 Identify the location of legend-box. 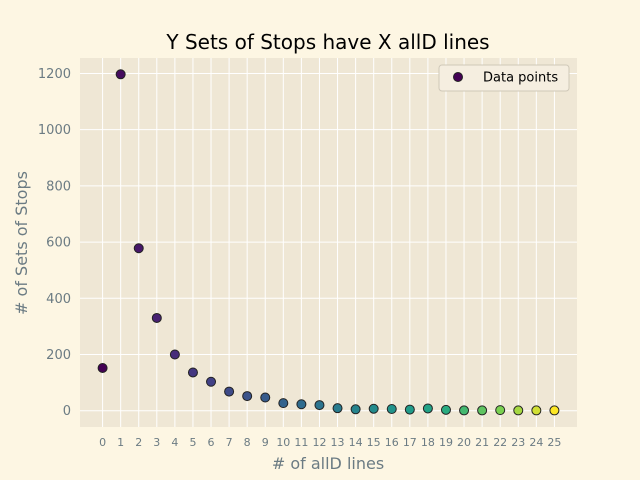
(504, 78).